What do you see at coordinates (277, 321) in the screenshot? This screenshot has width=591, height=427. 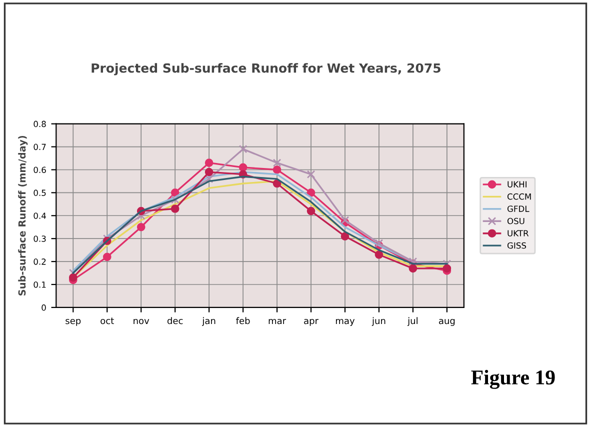 I see `x-tick-label: mar` at bounding box center [277, 321].